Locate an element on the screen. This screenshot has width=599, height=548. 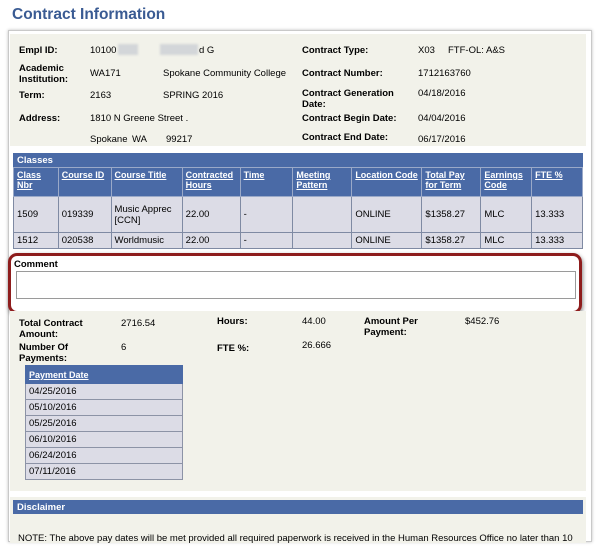
term-code: 2163 is located at coordinates (101, 95).